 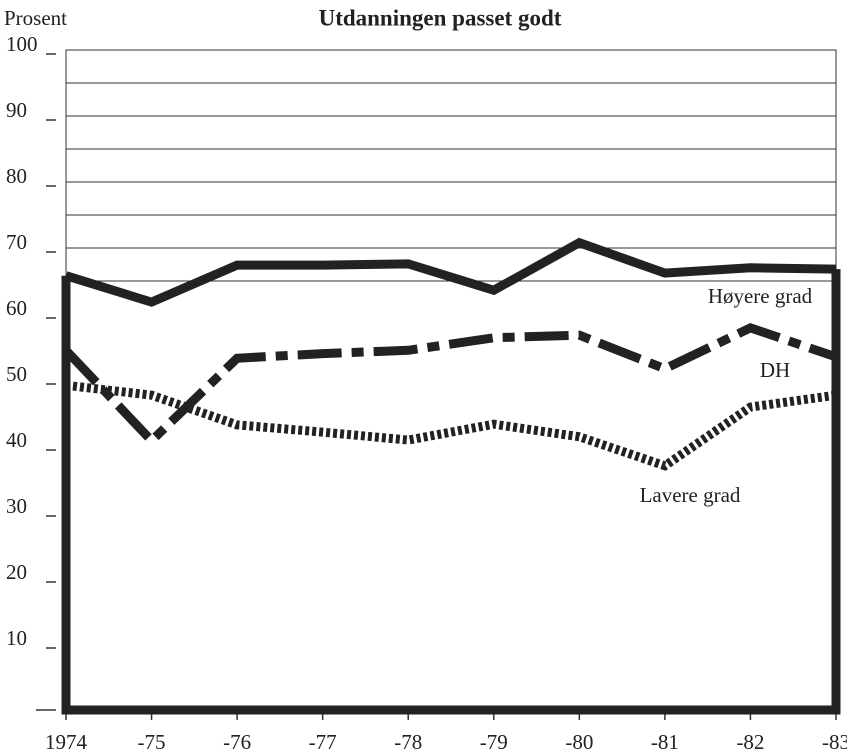 I want to click on y-axis-label: Prosent, so click(x=35, y=18).